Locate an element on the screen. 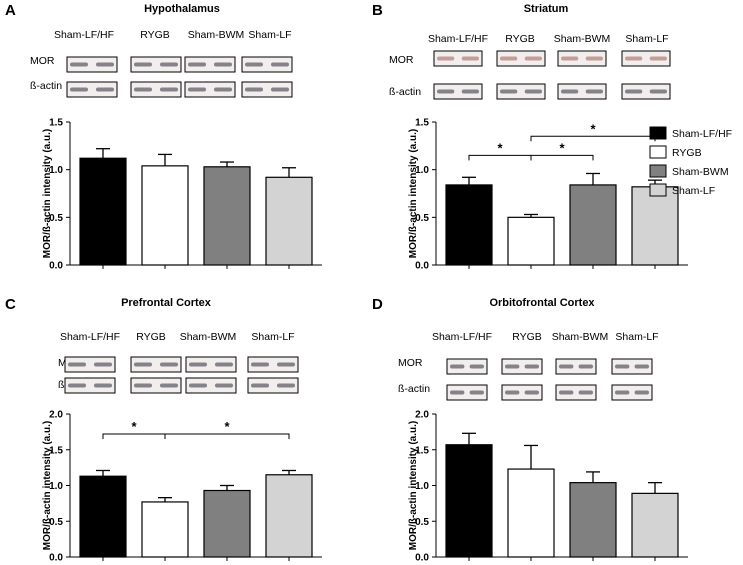 Image resolution: width=743 pixels, height=565 pixels. blot-header-label: Sham-BWM is located at coordinates (582, 39).